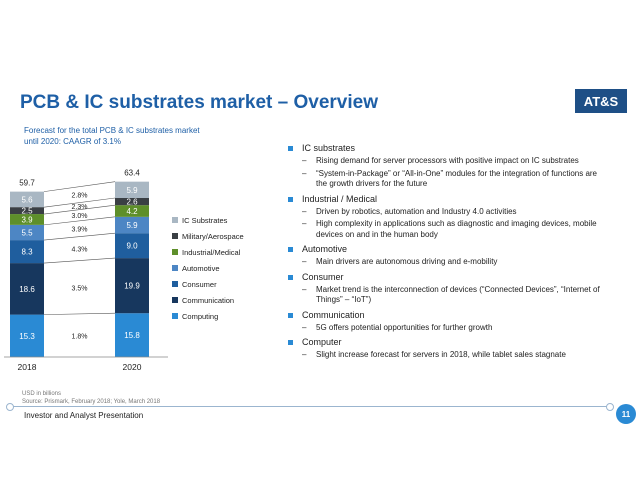  I want to click on page-number: 11, so click(626, 414).